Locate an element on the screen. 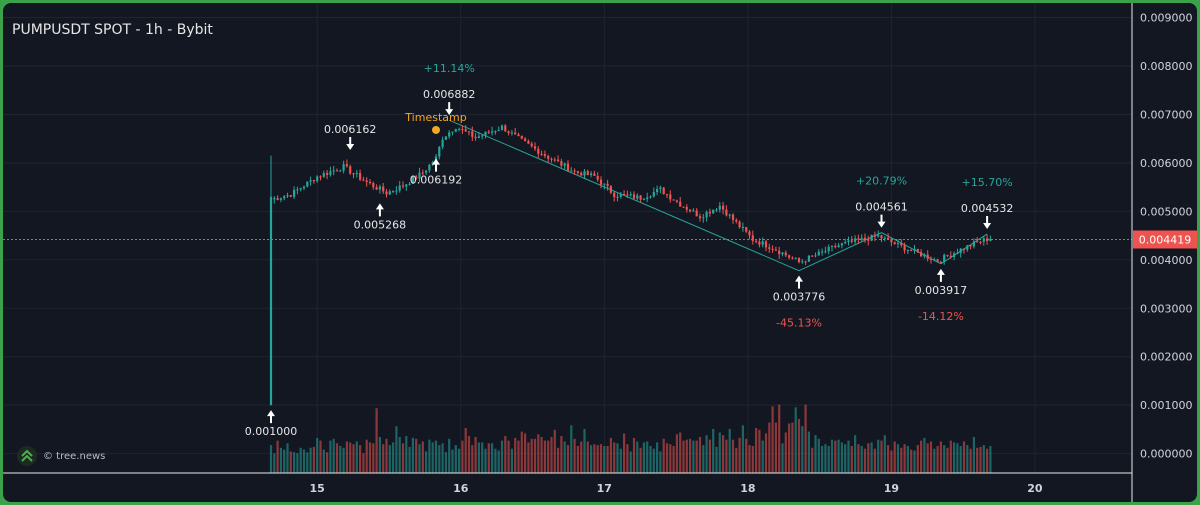  arrow-down-icon is located at coordinates (987, 223).